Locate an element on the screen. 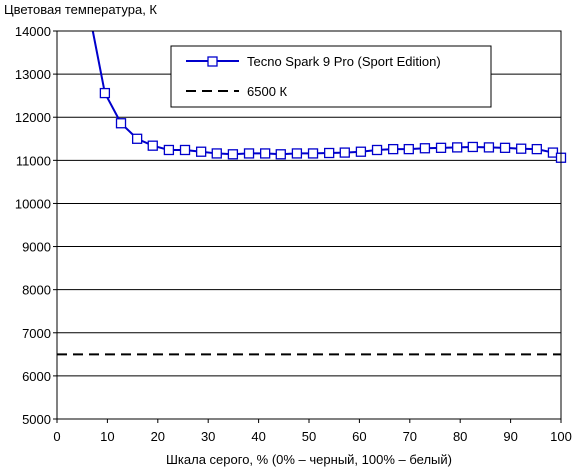 This screenshot has height=469, width=573. y-tick-label-6000: 6000 is located at coordinates (36, 376).